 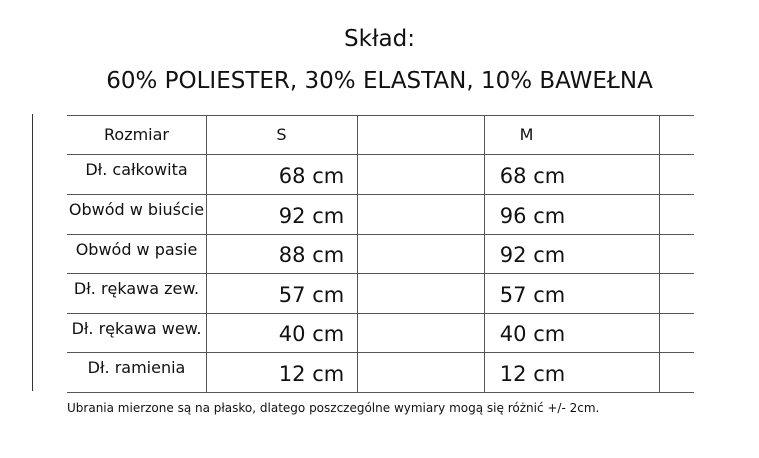 What do you see at coordinates (136, 288) in the screenshot?
I see `table-cell: Dł. rękawa zew.` at bounding box center [136, 288].